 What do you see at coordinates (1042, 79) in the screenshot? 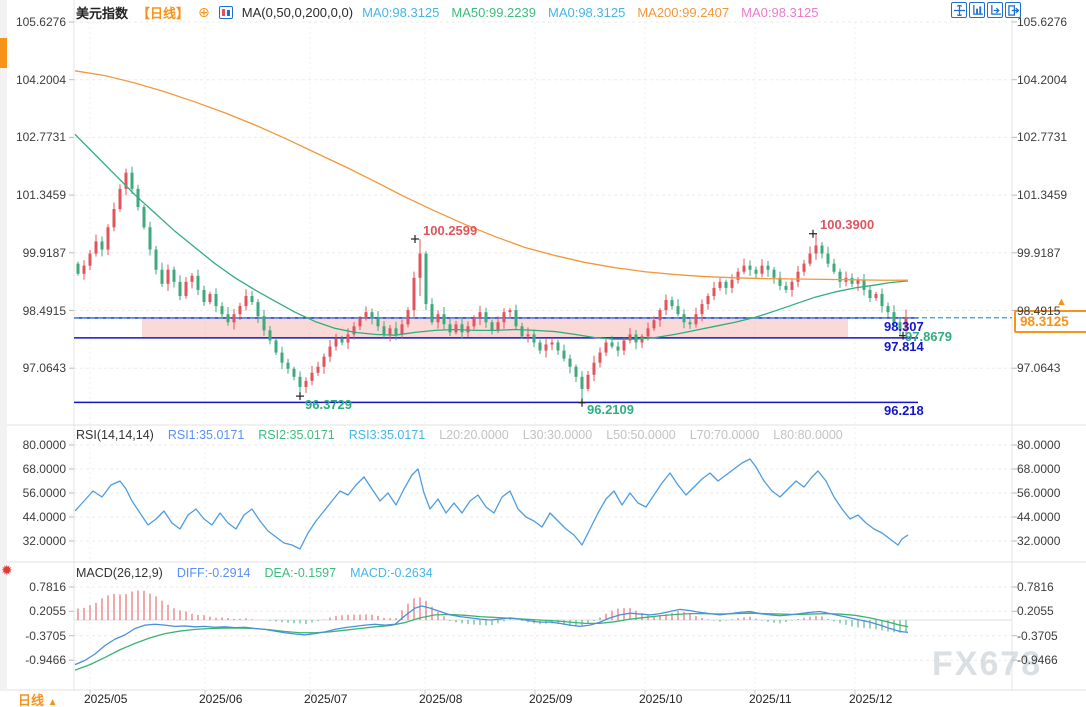
I see `price-axis-label-right: 104.2004` at bounding box center [1042, 79].